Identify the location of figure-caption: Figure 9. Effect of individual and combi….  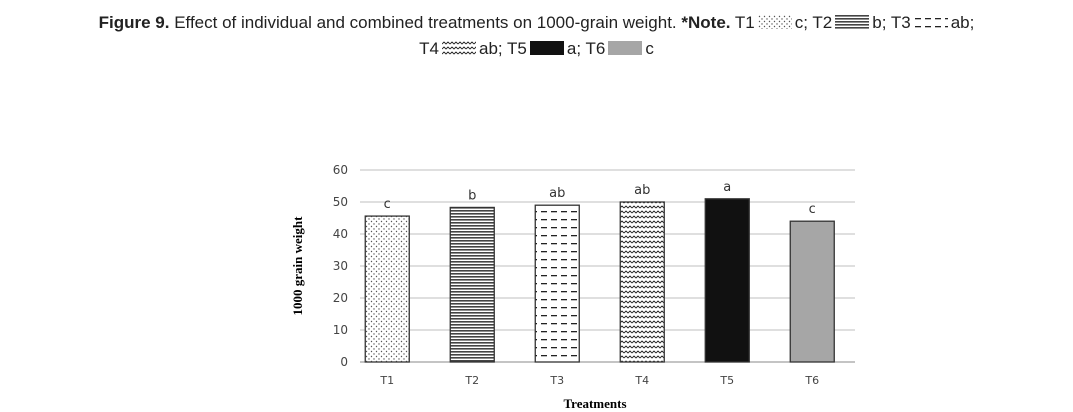
(536, 36).